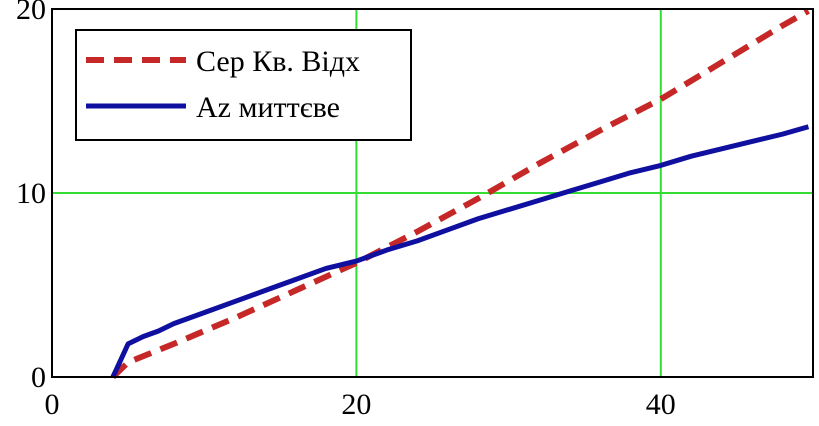 Image resolution: width=819 pixels, height=426 pixels. I want to click on x-tick-label-0: 0, so click(52, 404).